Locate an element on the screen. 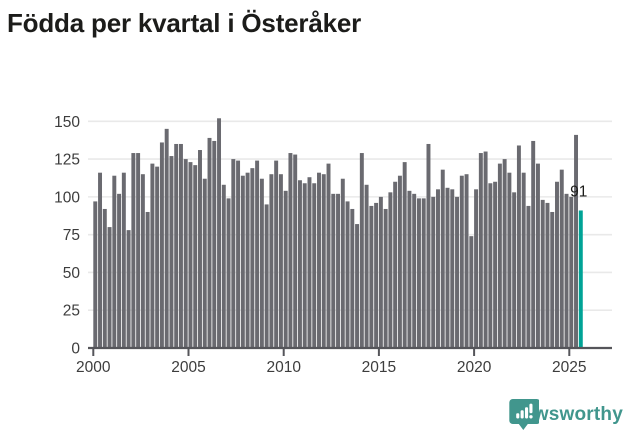 The image size is (631, 439). highlighted-bar-value-label: 91 is located at coordinates (578, 192).